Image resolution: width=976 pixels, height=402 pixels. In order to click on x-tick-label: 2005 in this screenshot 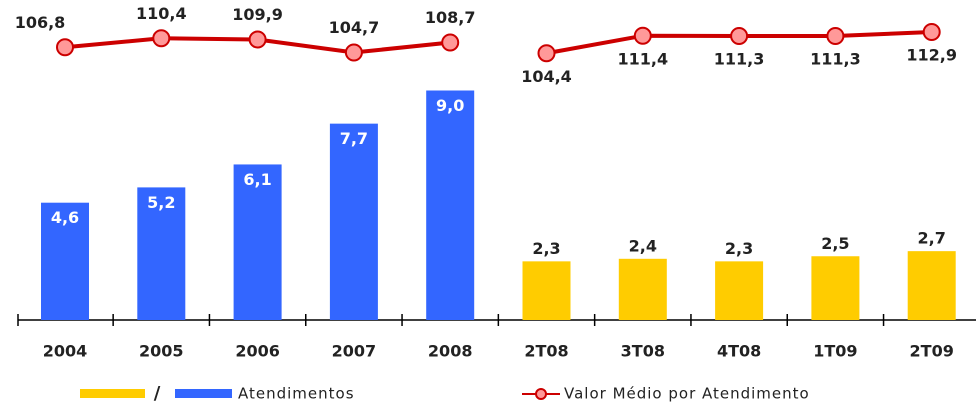, I will do `click(161, 351)`.